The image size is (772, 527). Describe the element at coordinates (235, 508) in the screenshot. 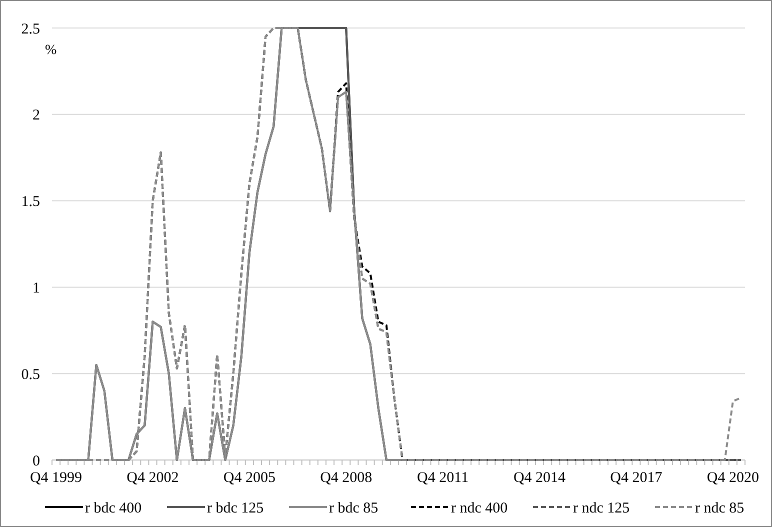

I see `legend-label: r bdc 125` at that location.